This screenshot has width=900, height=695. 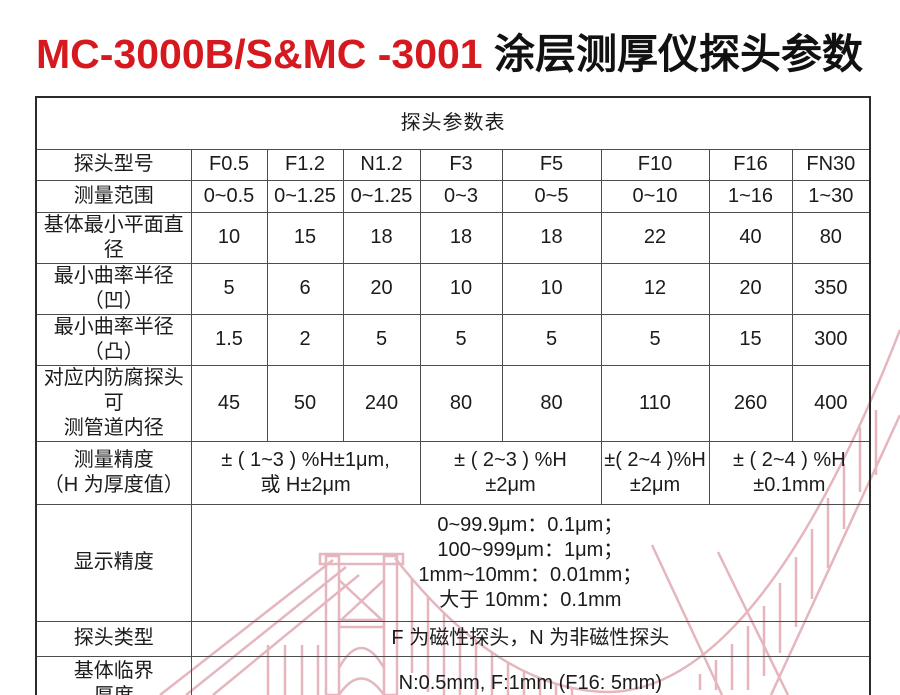 I want to click on model-cell: F5, so click(x=551, y=164).